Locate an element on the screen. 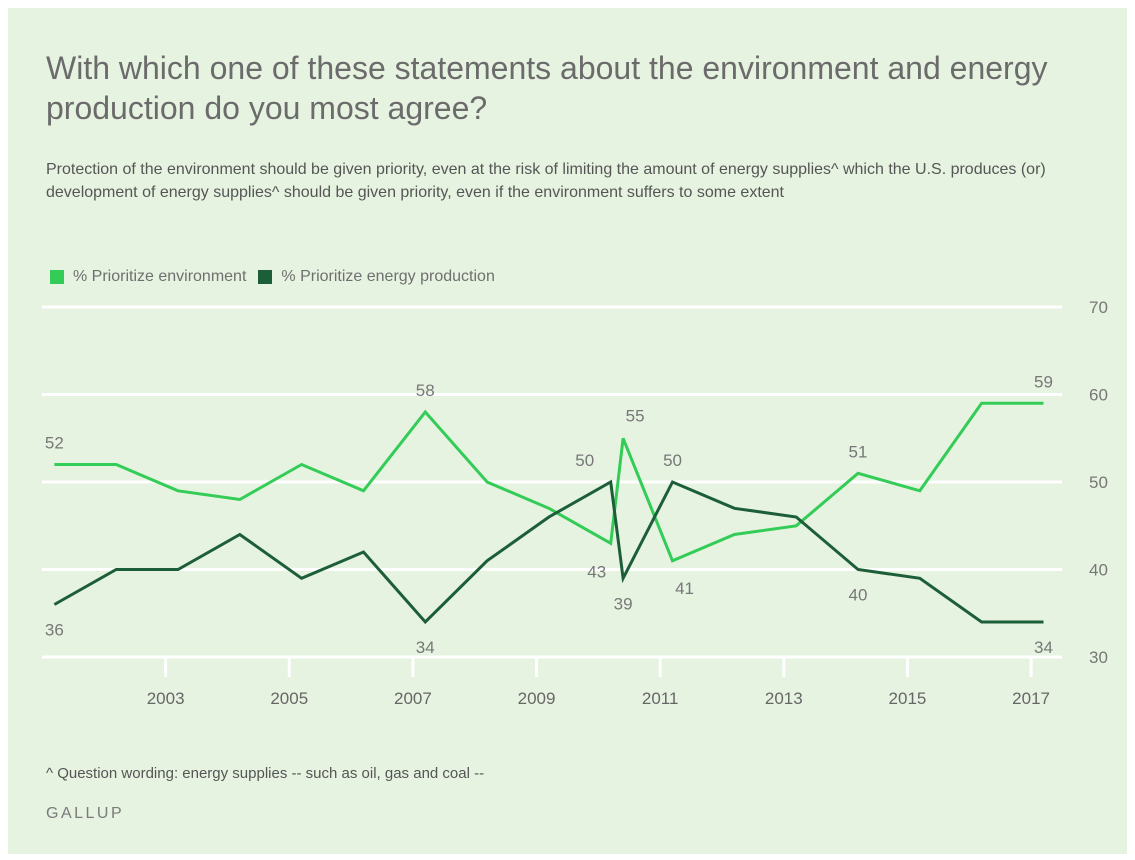 This screenshot has width=1135, height=860. legend-item-environment: % Prioritize environment is located at coordinates (148, 277).